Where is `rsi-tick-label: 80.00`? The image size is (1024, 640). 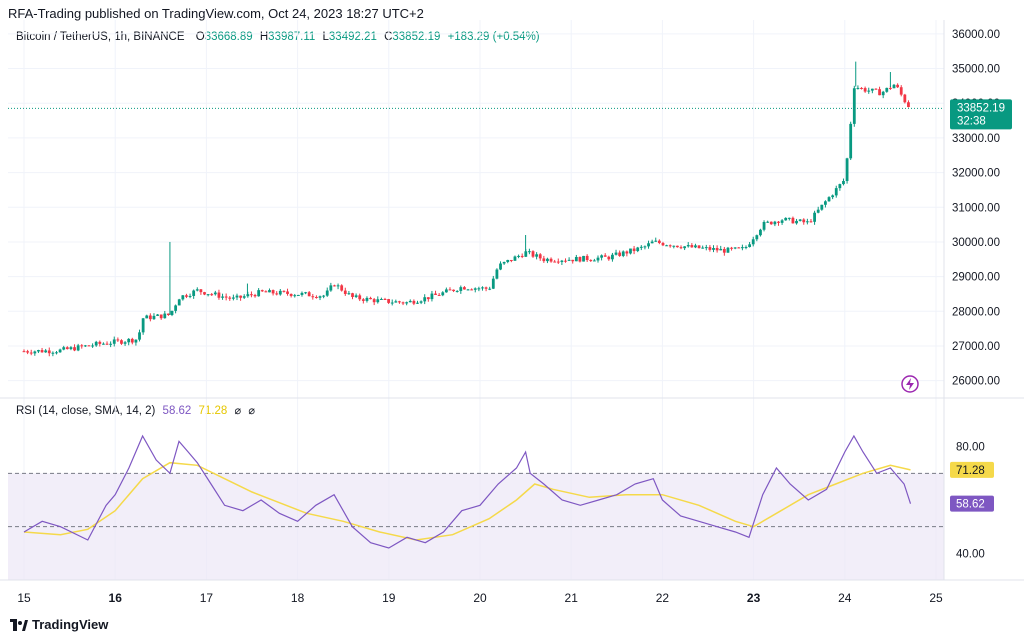 rsi-tick-label: 80.00 is located at coordinates (970, 448).